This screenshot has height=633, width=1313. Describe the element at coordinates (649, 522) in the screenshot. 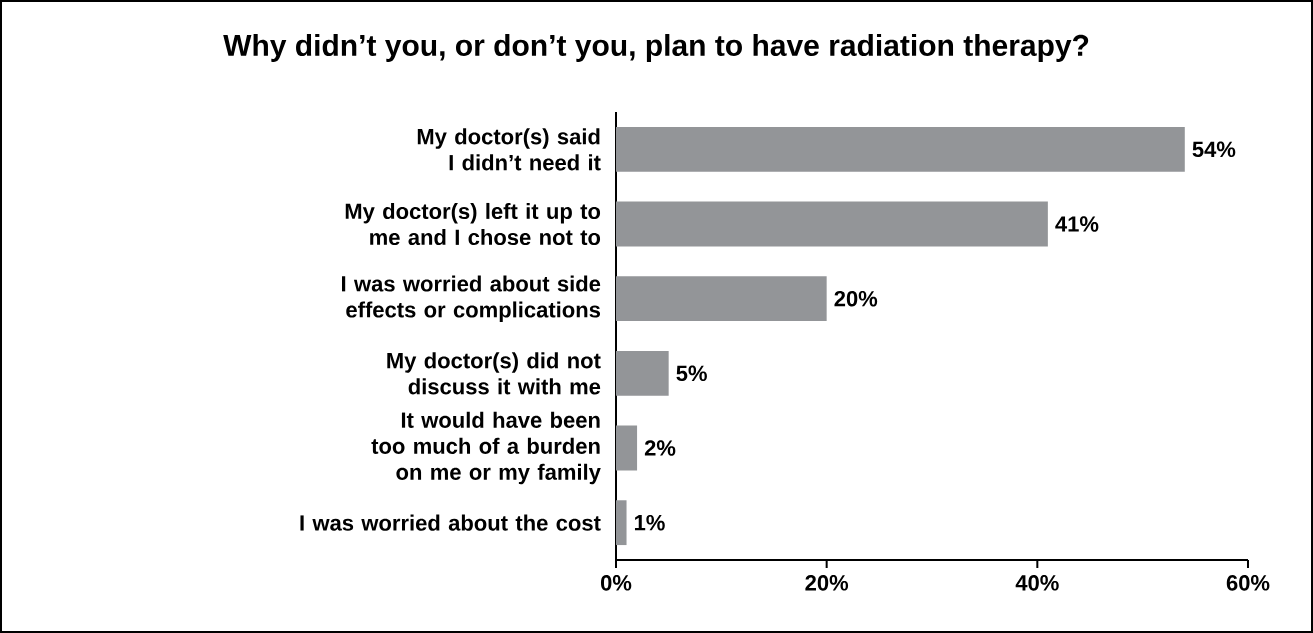

I see `data-label: 1%` at that location.